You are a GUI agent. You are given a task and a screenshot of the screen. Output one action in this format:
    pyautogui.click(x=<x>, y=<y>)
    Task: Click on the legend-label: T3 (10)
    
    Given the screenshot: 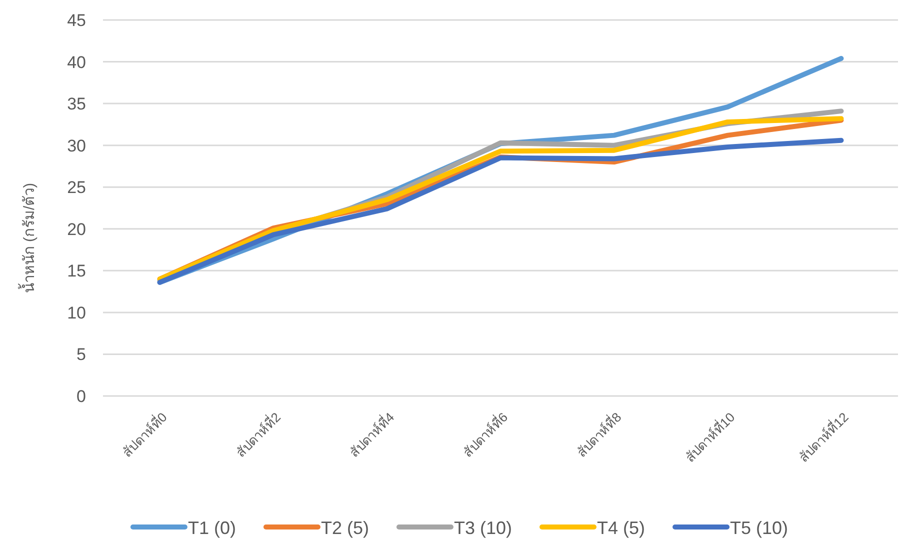 What is the action you would take?
    pyautogui.click(x=483, y=528)
    